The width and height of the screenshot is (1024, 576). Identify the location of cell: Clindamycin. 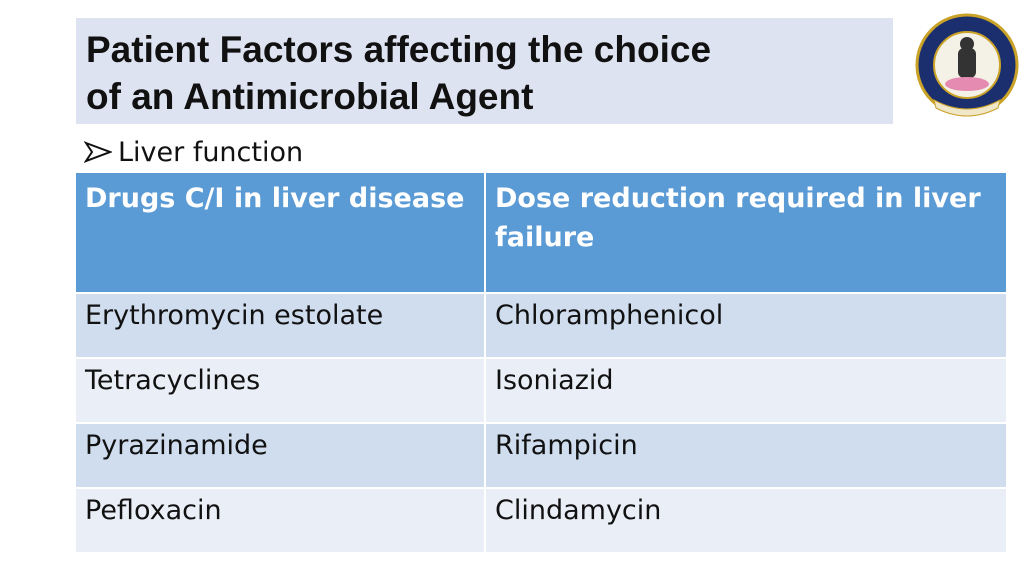
(746, 521).